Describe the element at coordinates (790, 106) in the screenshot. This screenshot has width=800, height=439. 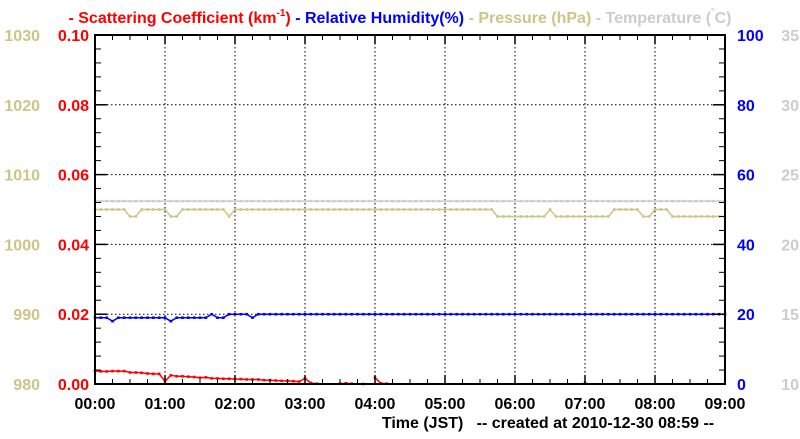
I see `y-tick-label-temperature: 30` at that location.